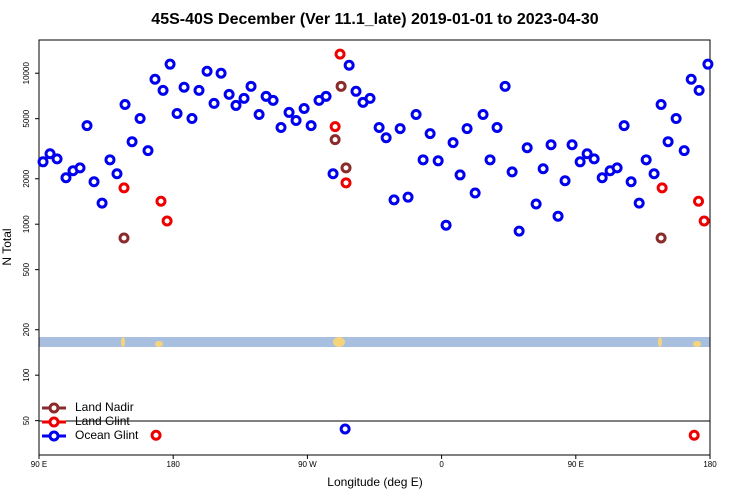 The height and width of the screenshot is (500, 750). Describe the element at coordinates (307, 464) in the screenshot. I see `x-tick-label: 90 W` at that location.